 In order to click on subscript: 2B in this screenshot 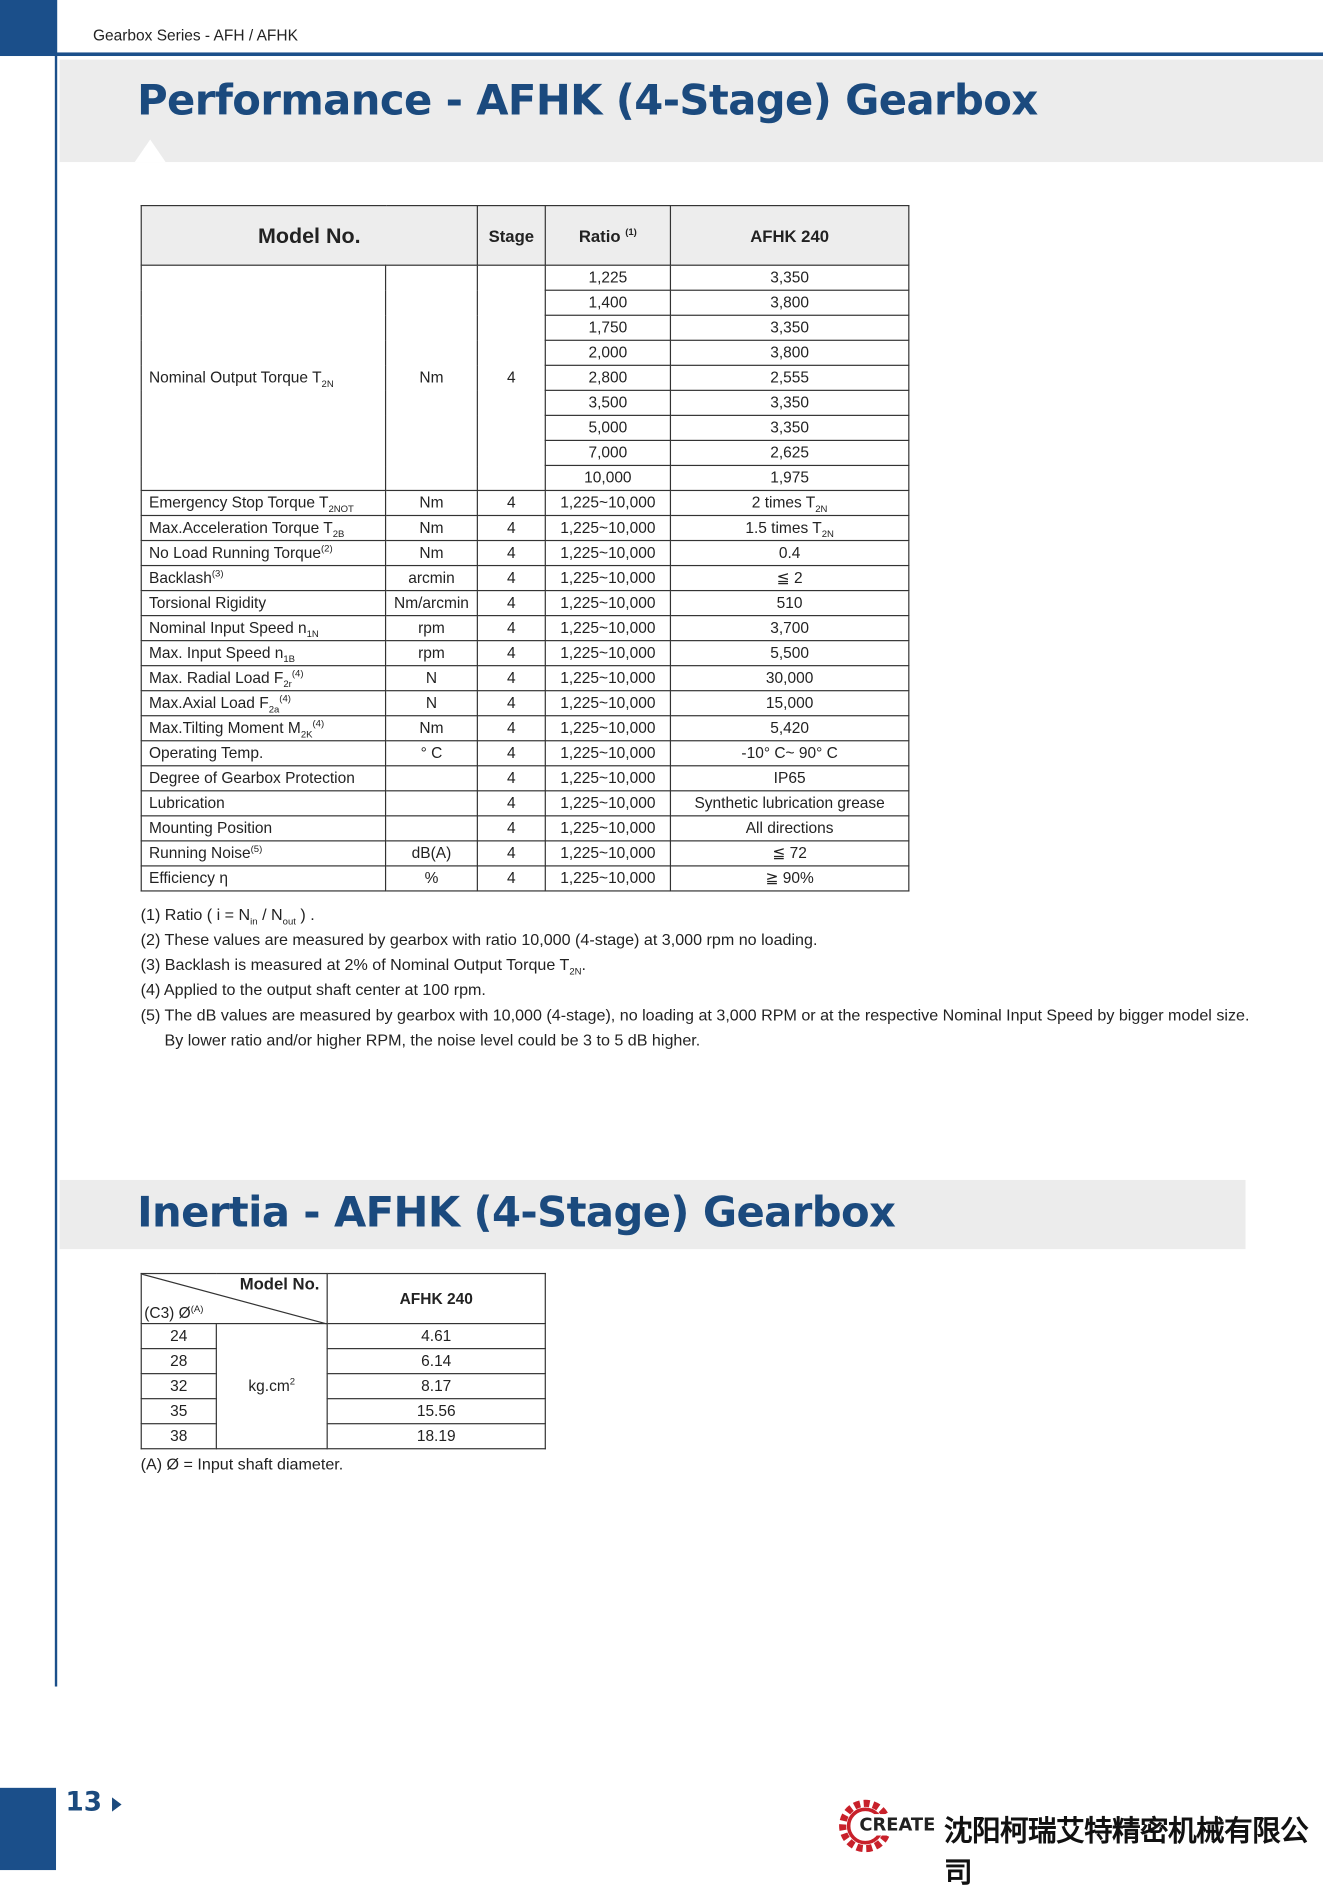, I will do `click(338, 534)`.